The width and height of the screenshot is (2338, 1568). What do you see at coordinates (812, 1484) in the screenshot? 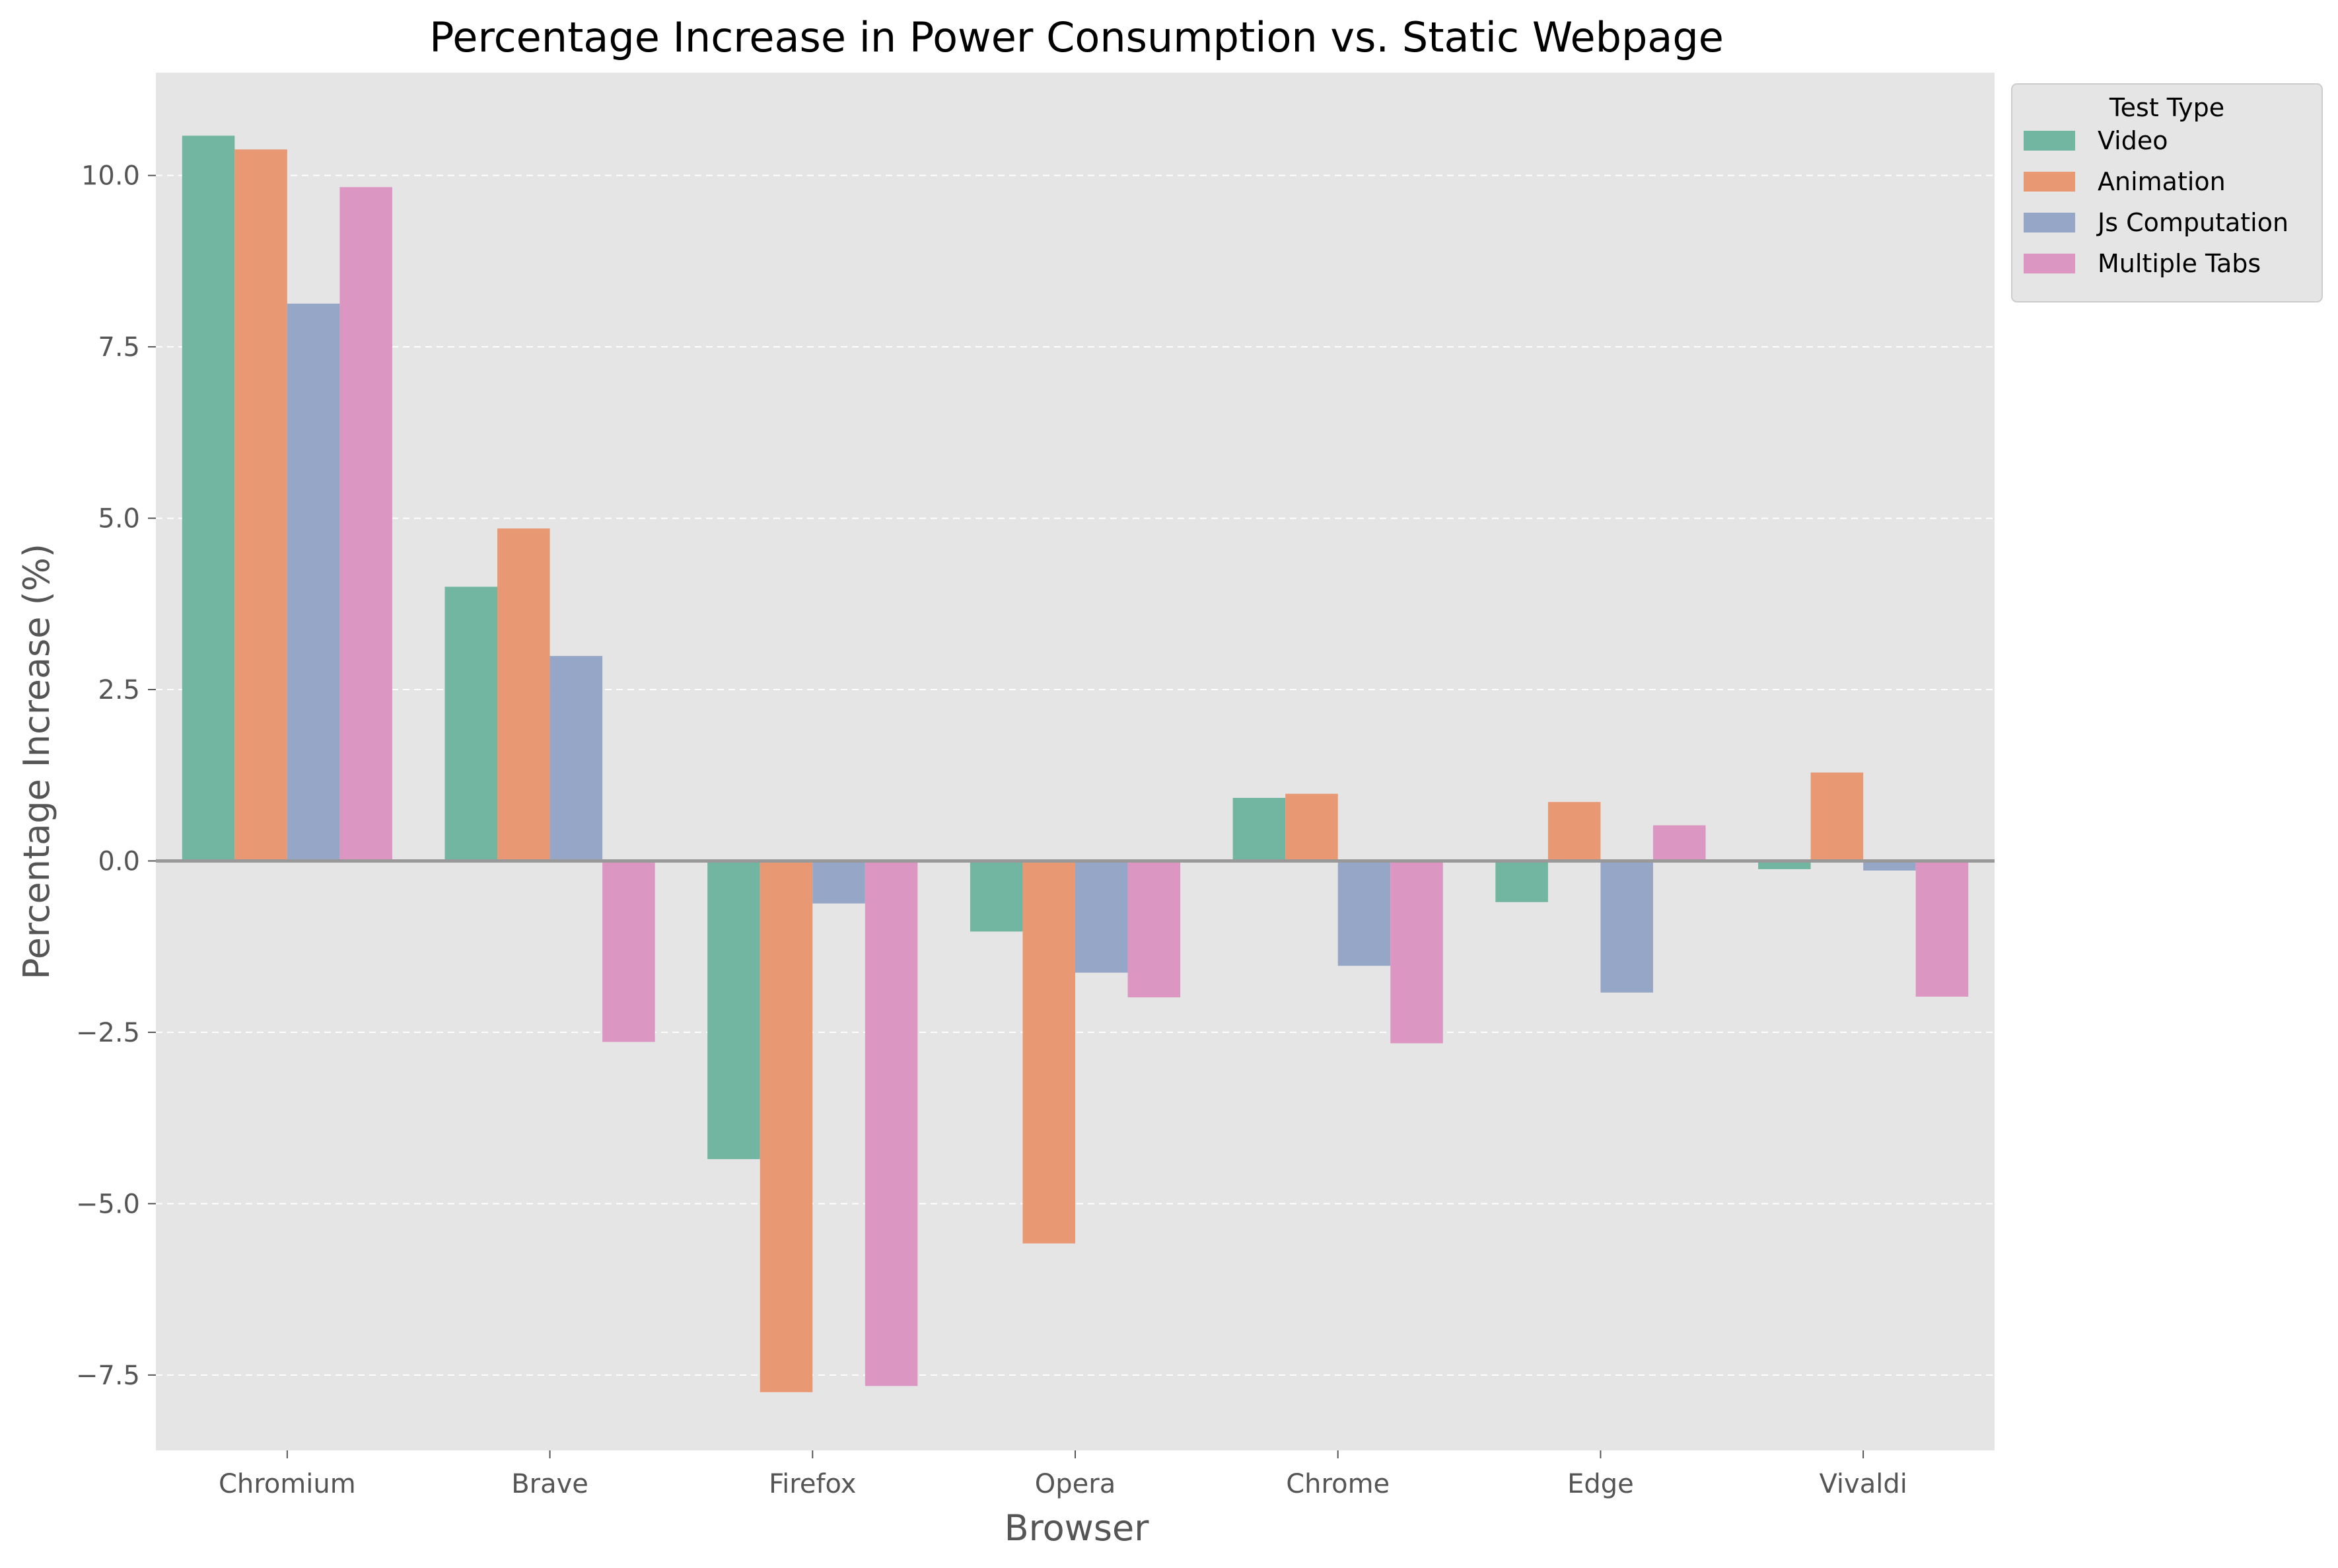
I see `x-tick-label: Firefox` at bounding box center [812, 1484].